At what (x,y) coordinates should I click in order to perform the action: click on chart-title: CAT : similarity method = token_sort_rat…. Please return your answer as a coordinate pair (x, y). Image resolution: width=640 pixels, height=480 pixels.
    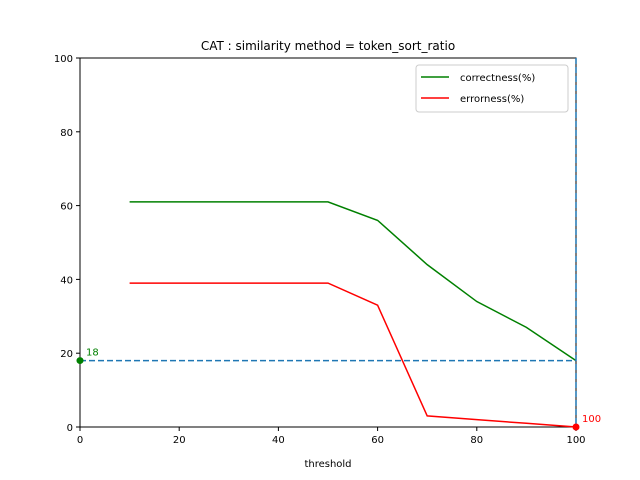
    Looking at the image, I should click on (328, 46).